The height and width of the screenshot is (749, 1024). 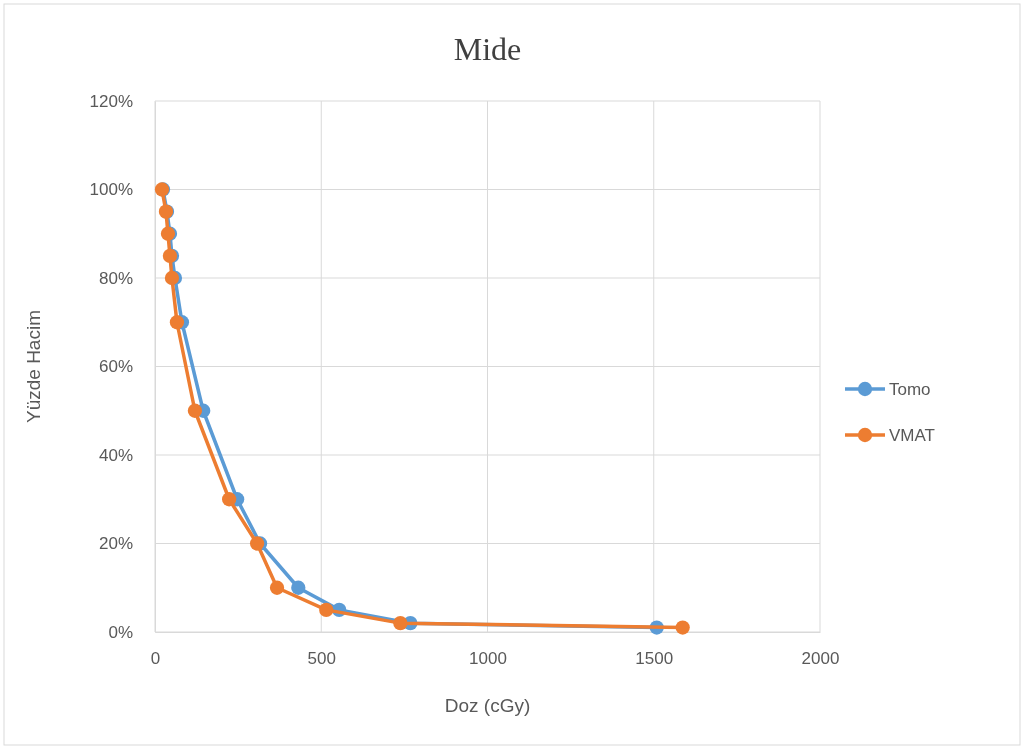 I want to click on legend-label: VMAT, so click(x=912, y=435).